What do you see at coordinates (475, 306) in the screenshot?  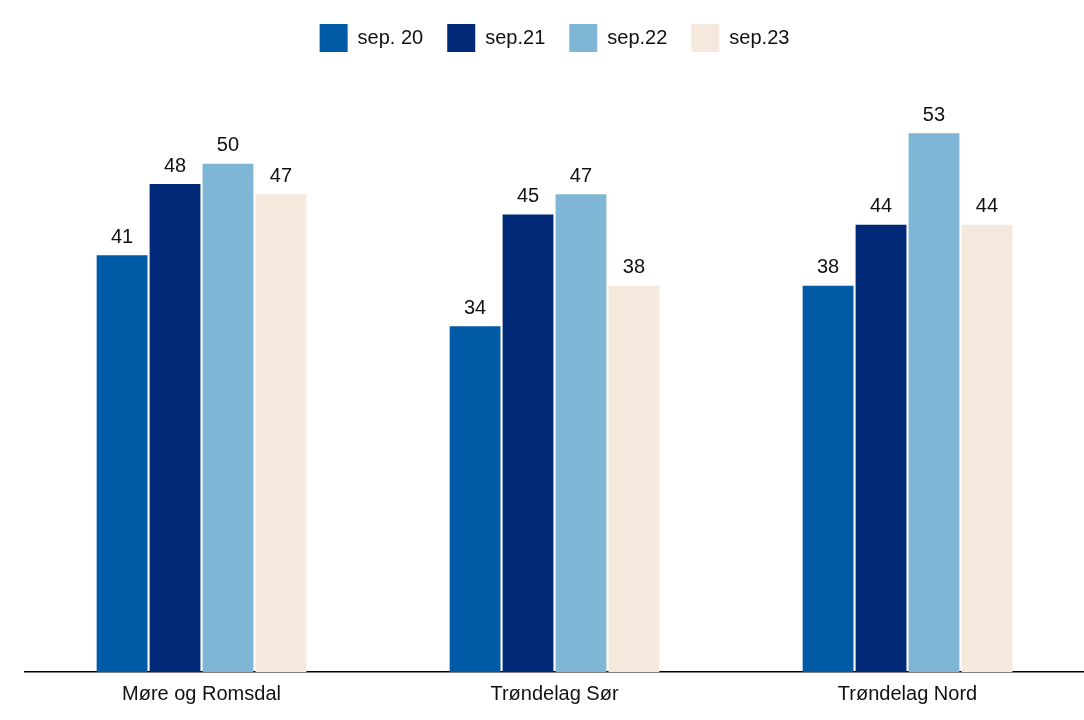 I see `data-label: 34` at bounding box center [475, 306].